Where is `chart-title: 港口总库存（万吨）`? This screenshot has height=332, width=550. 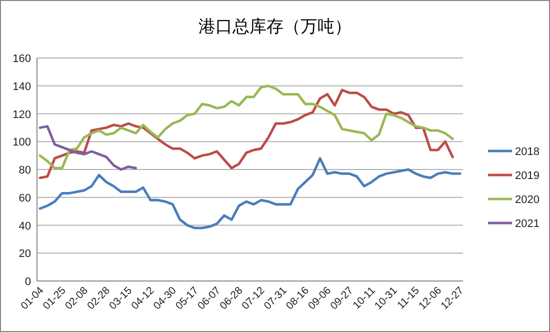 chart-title: 港口总库存（万吨） is located at coordinates (275, 27).